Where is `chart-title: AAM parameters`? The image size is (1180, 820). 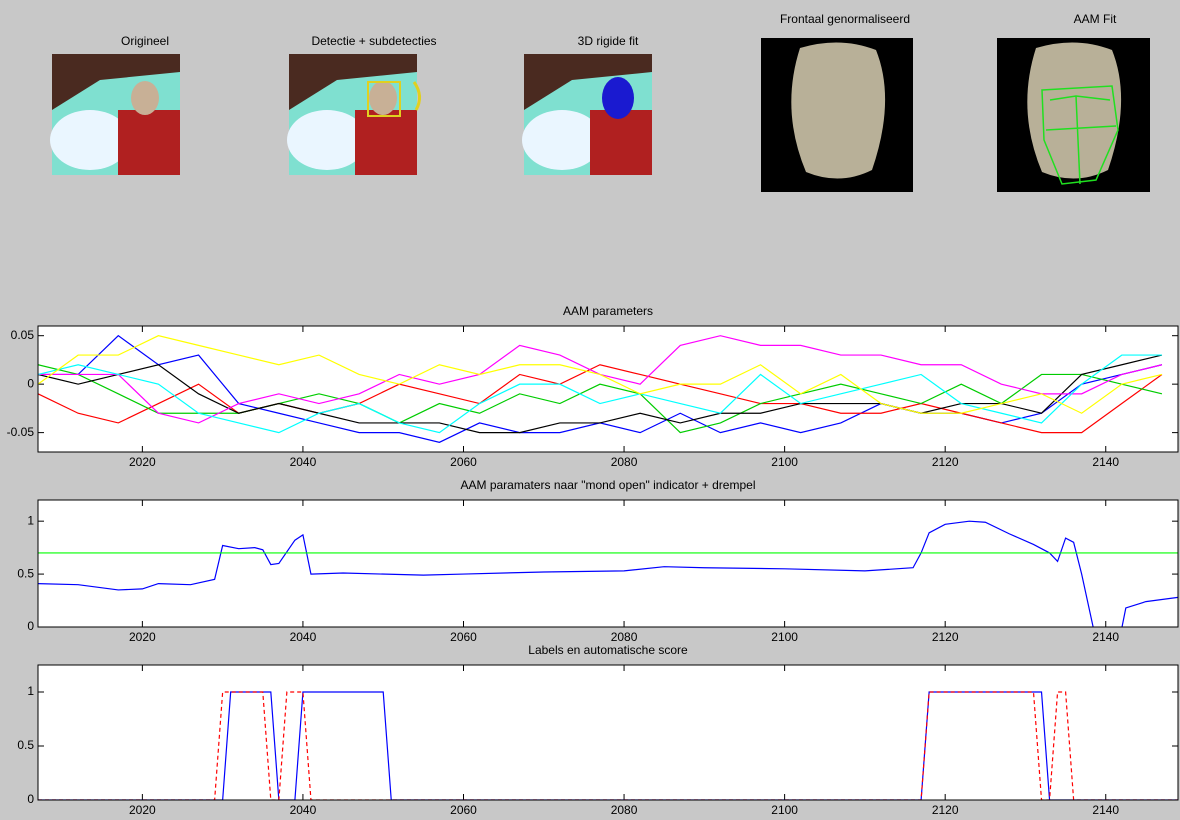 chart-title: AAM parameters is located at coordinates (608, 311).